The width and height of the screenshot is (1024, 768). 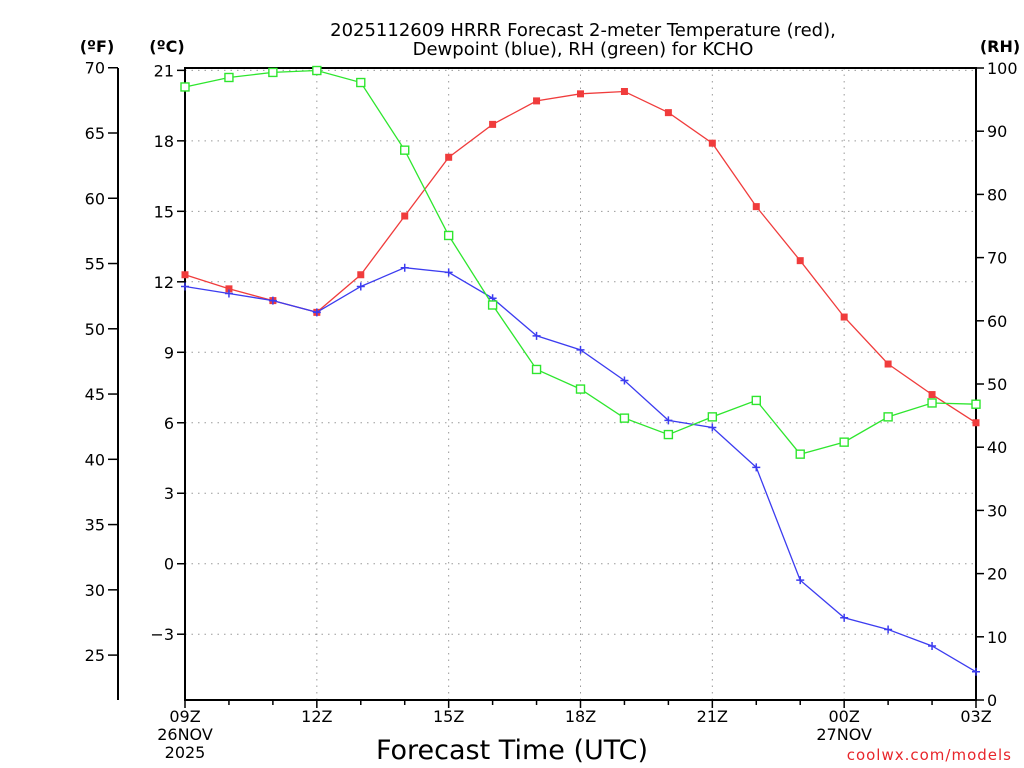 What do you see at coordinates (169, 352) in the screenshot?
I see `celsius-tick-label: 9` at bounding box center [169, 352].